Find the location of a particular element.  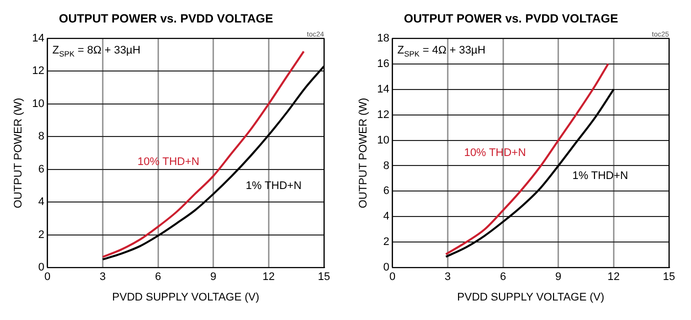

y-tick-label: 16 is located at coordinates (383, 64).